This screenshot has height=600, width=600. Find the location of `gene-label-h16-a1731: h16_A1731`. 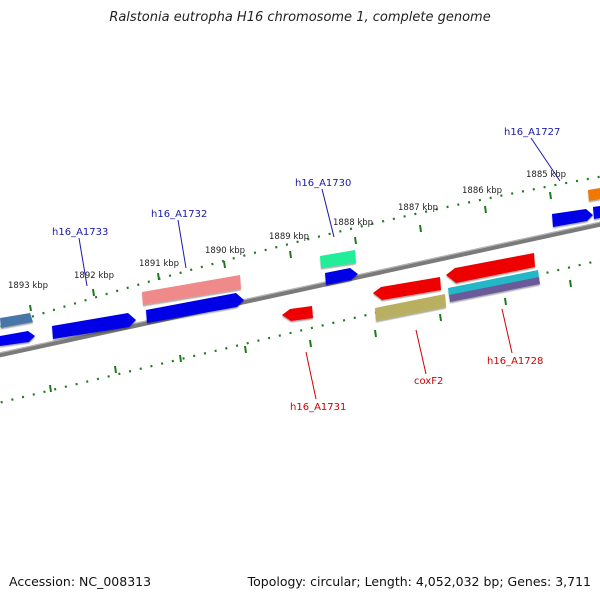

gene-label-h16-a1731: h16_A1731 is located at coordinates (318, 407).